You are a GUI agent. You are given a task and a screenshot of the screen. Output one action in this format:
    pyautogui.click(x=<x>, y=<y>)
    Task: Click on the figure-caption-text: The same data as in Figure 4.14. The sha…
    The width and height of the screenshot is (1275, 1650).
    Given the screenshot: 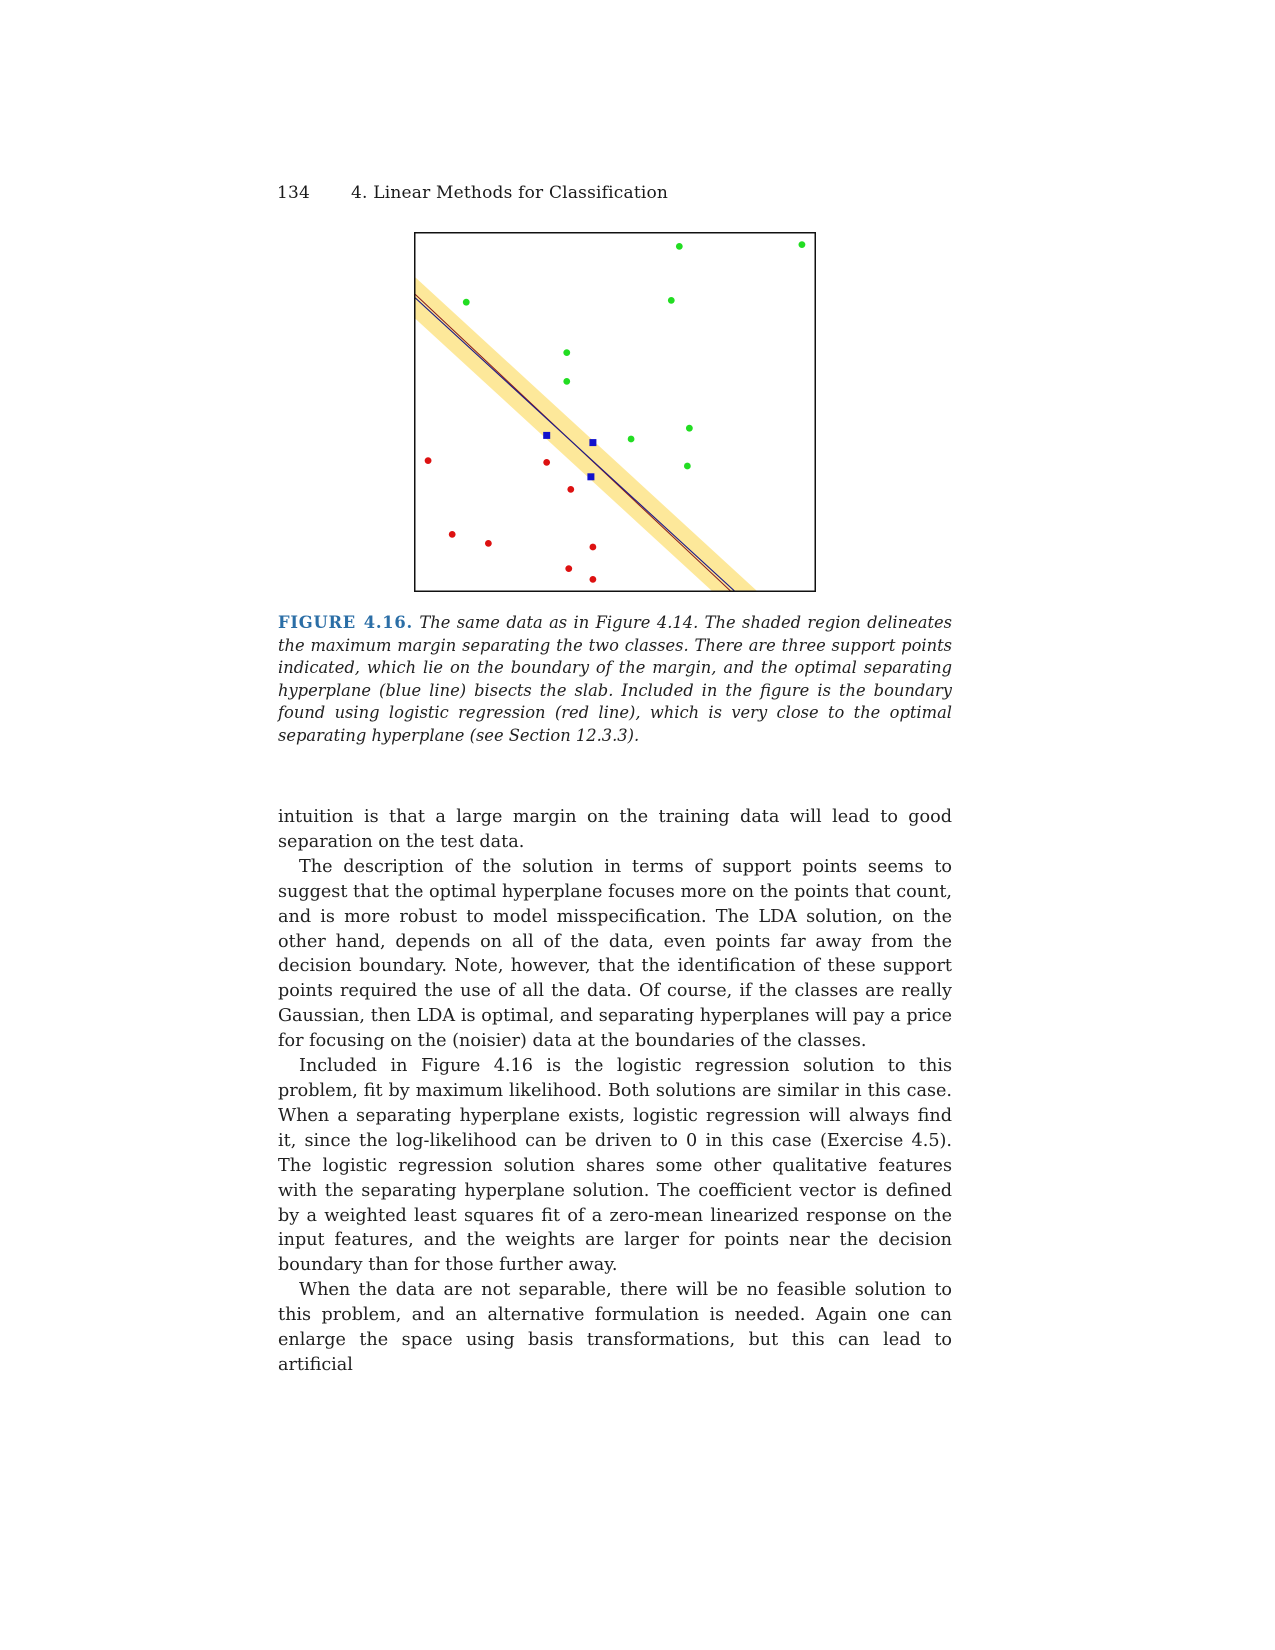 What is the action you would take?
    pyautogui.click(x=615, y=679)
    